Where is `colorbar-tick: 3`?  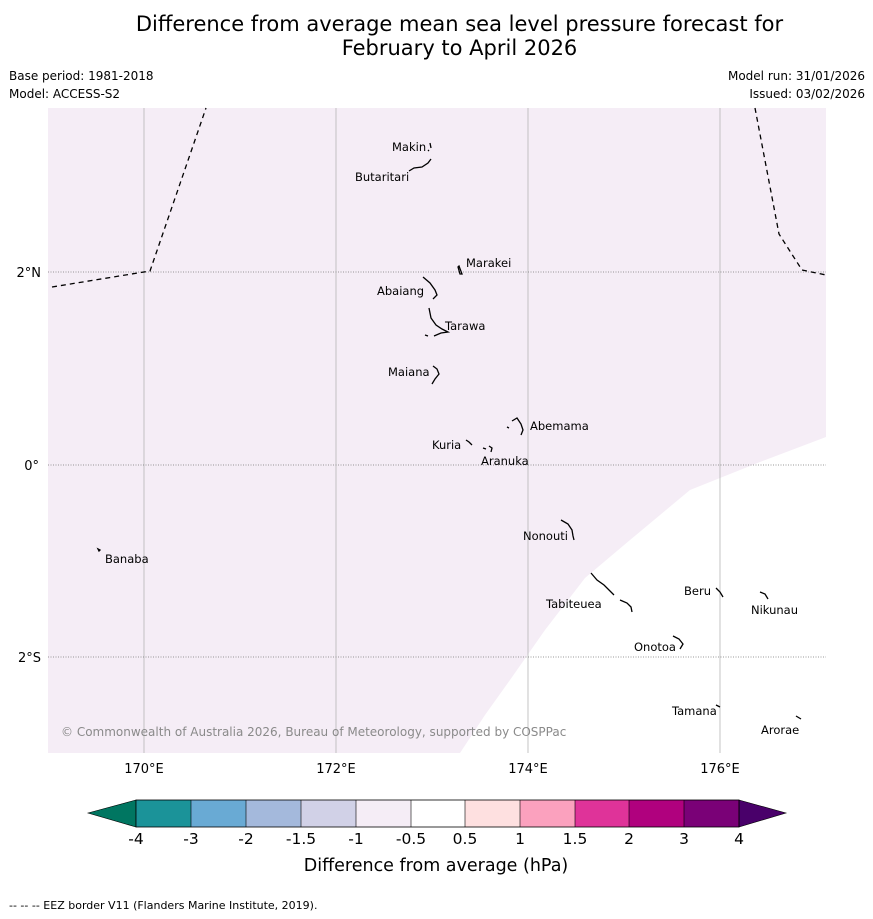 colorbar-tick: 3 is located at coordinates (684, 839).